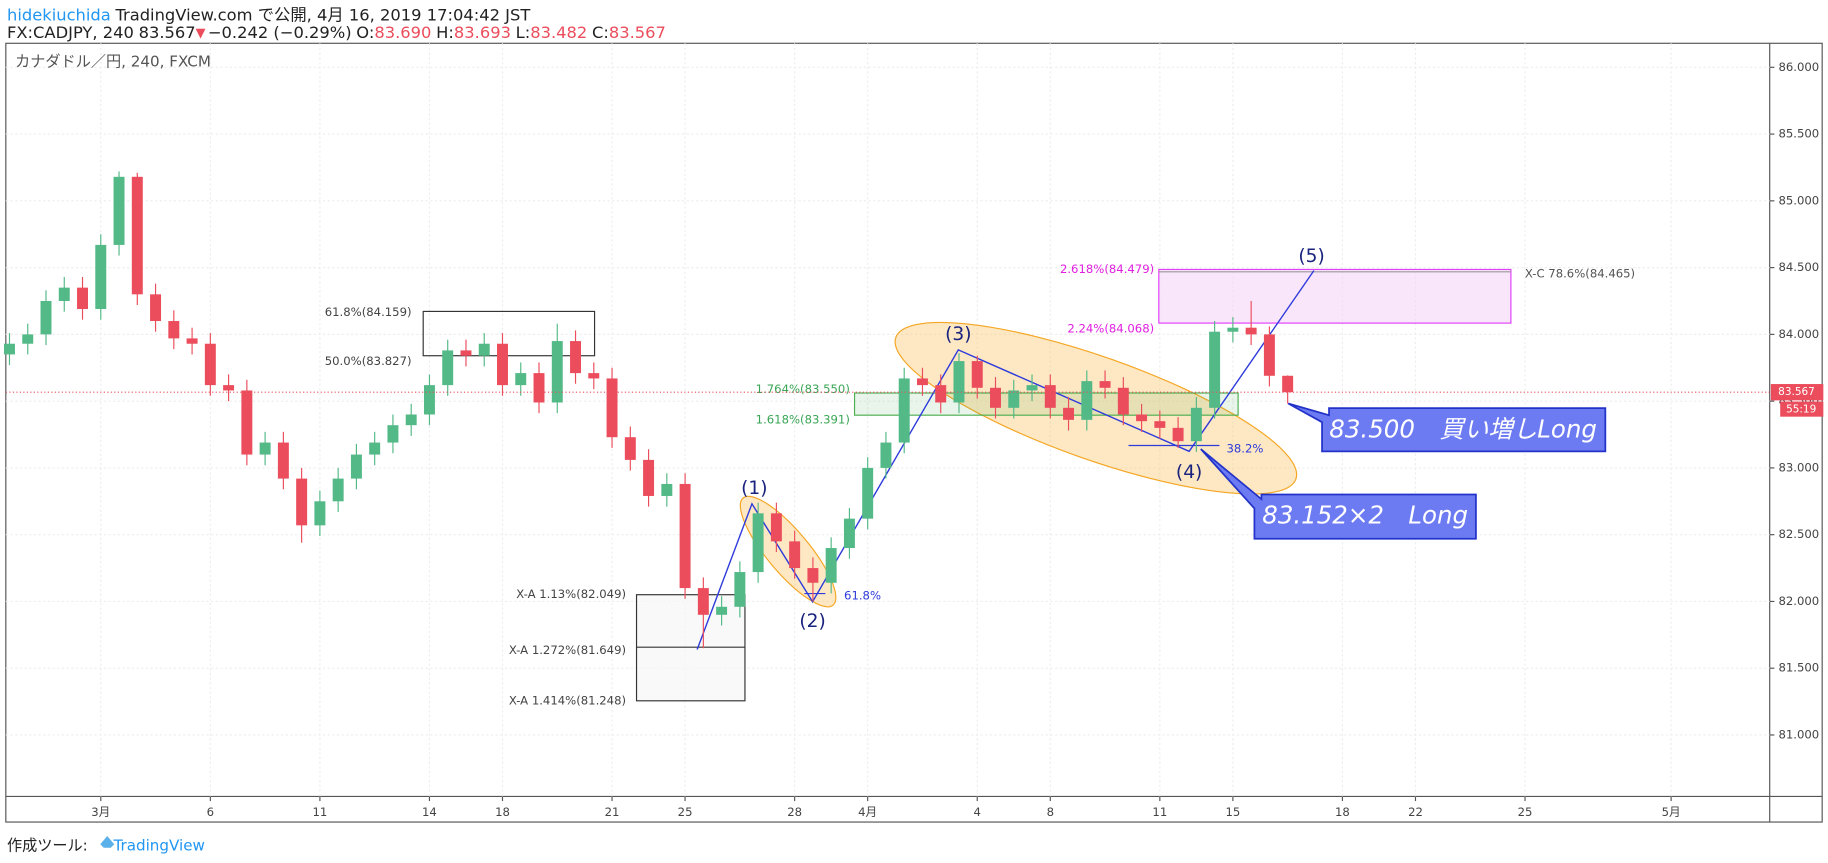  I want to click on countdown-box, so click(1802, 409).